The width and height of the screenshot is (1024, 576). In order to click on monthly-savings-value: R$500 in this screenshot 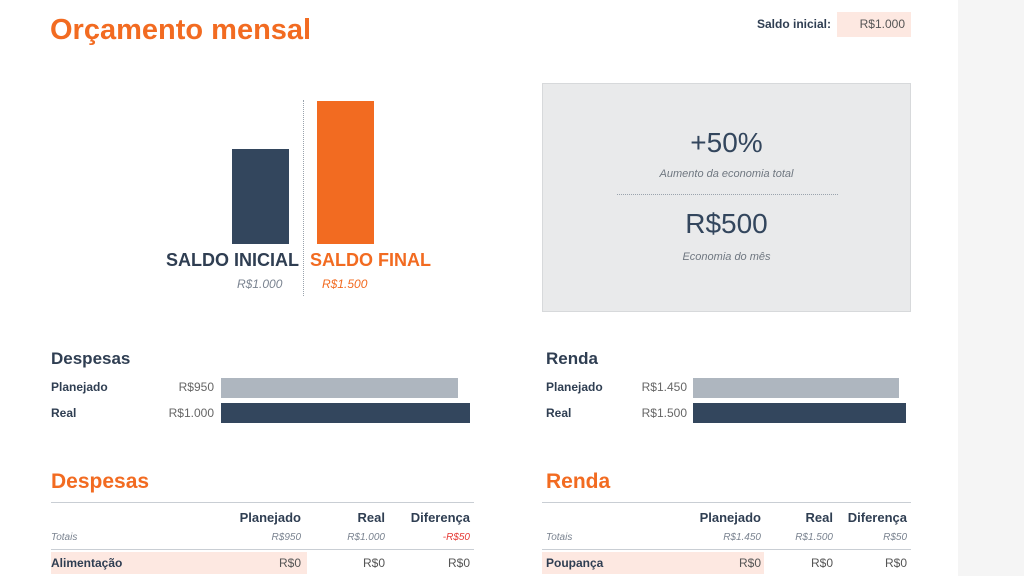, I will do `click(726, 223)`.